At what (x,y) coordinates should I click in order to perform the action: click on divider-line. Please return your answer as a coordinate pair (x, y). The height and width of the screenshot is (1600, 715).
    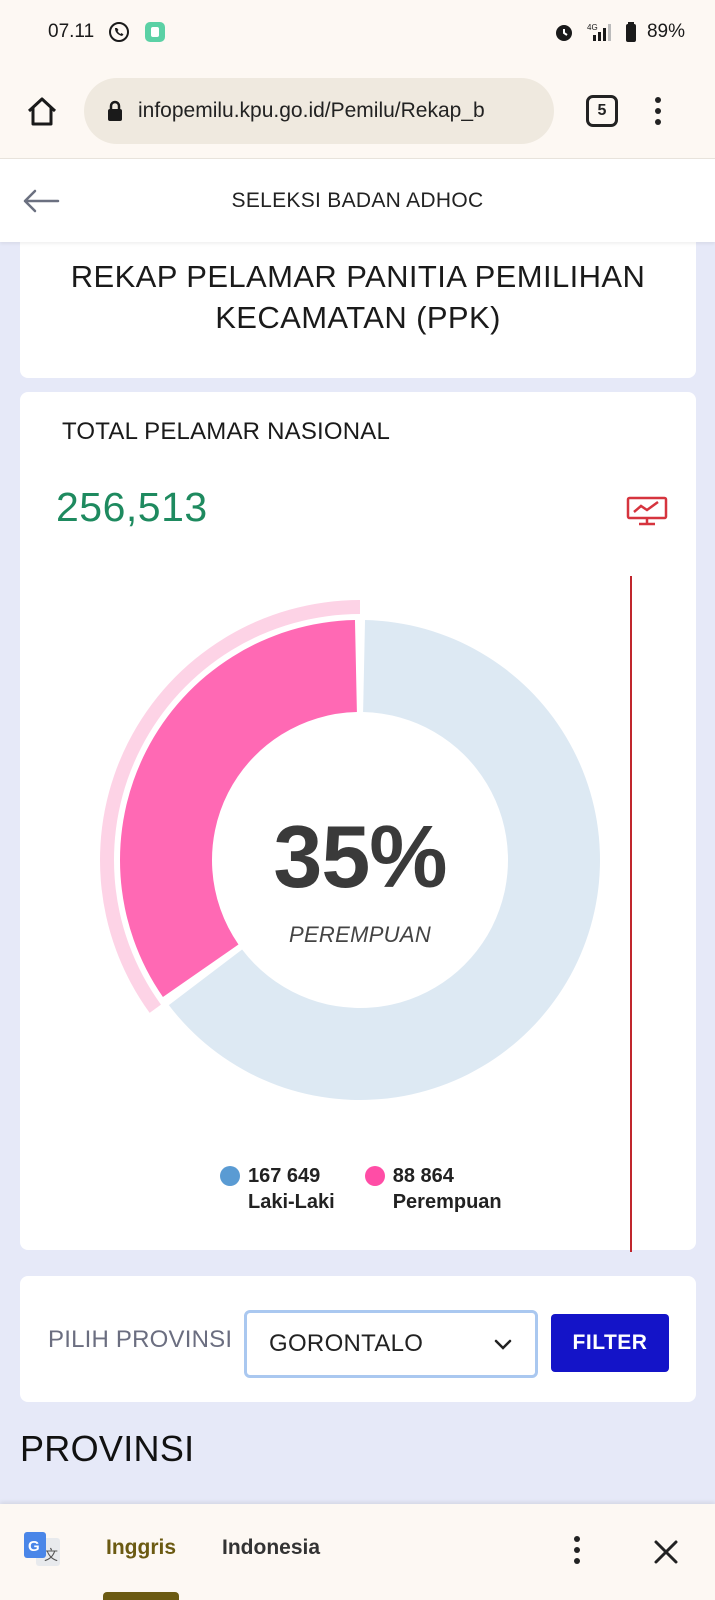
    Looking at the image, I should click on (631, 914).